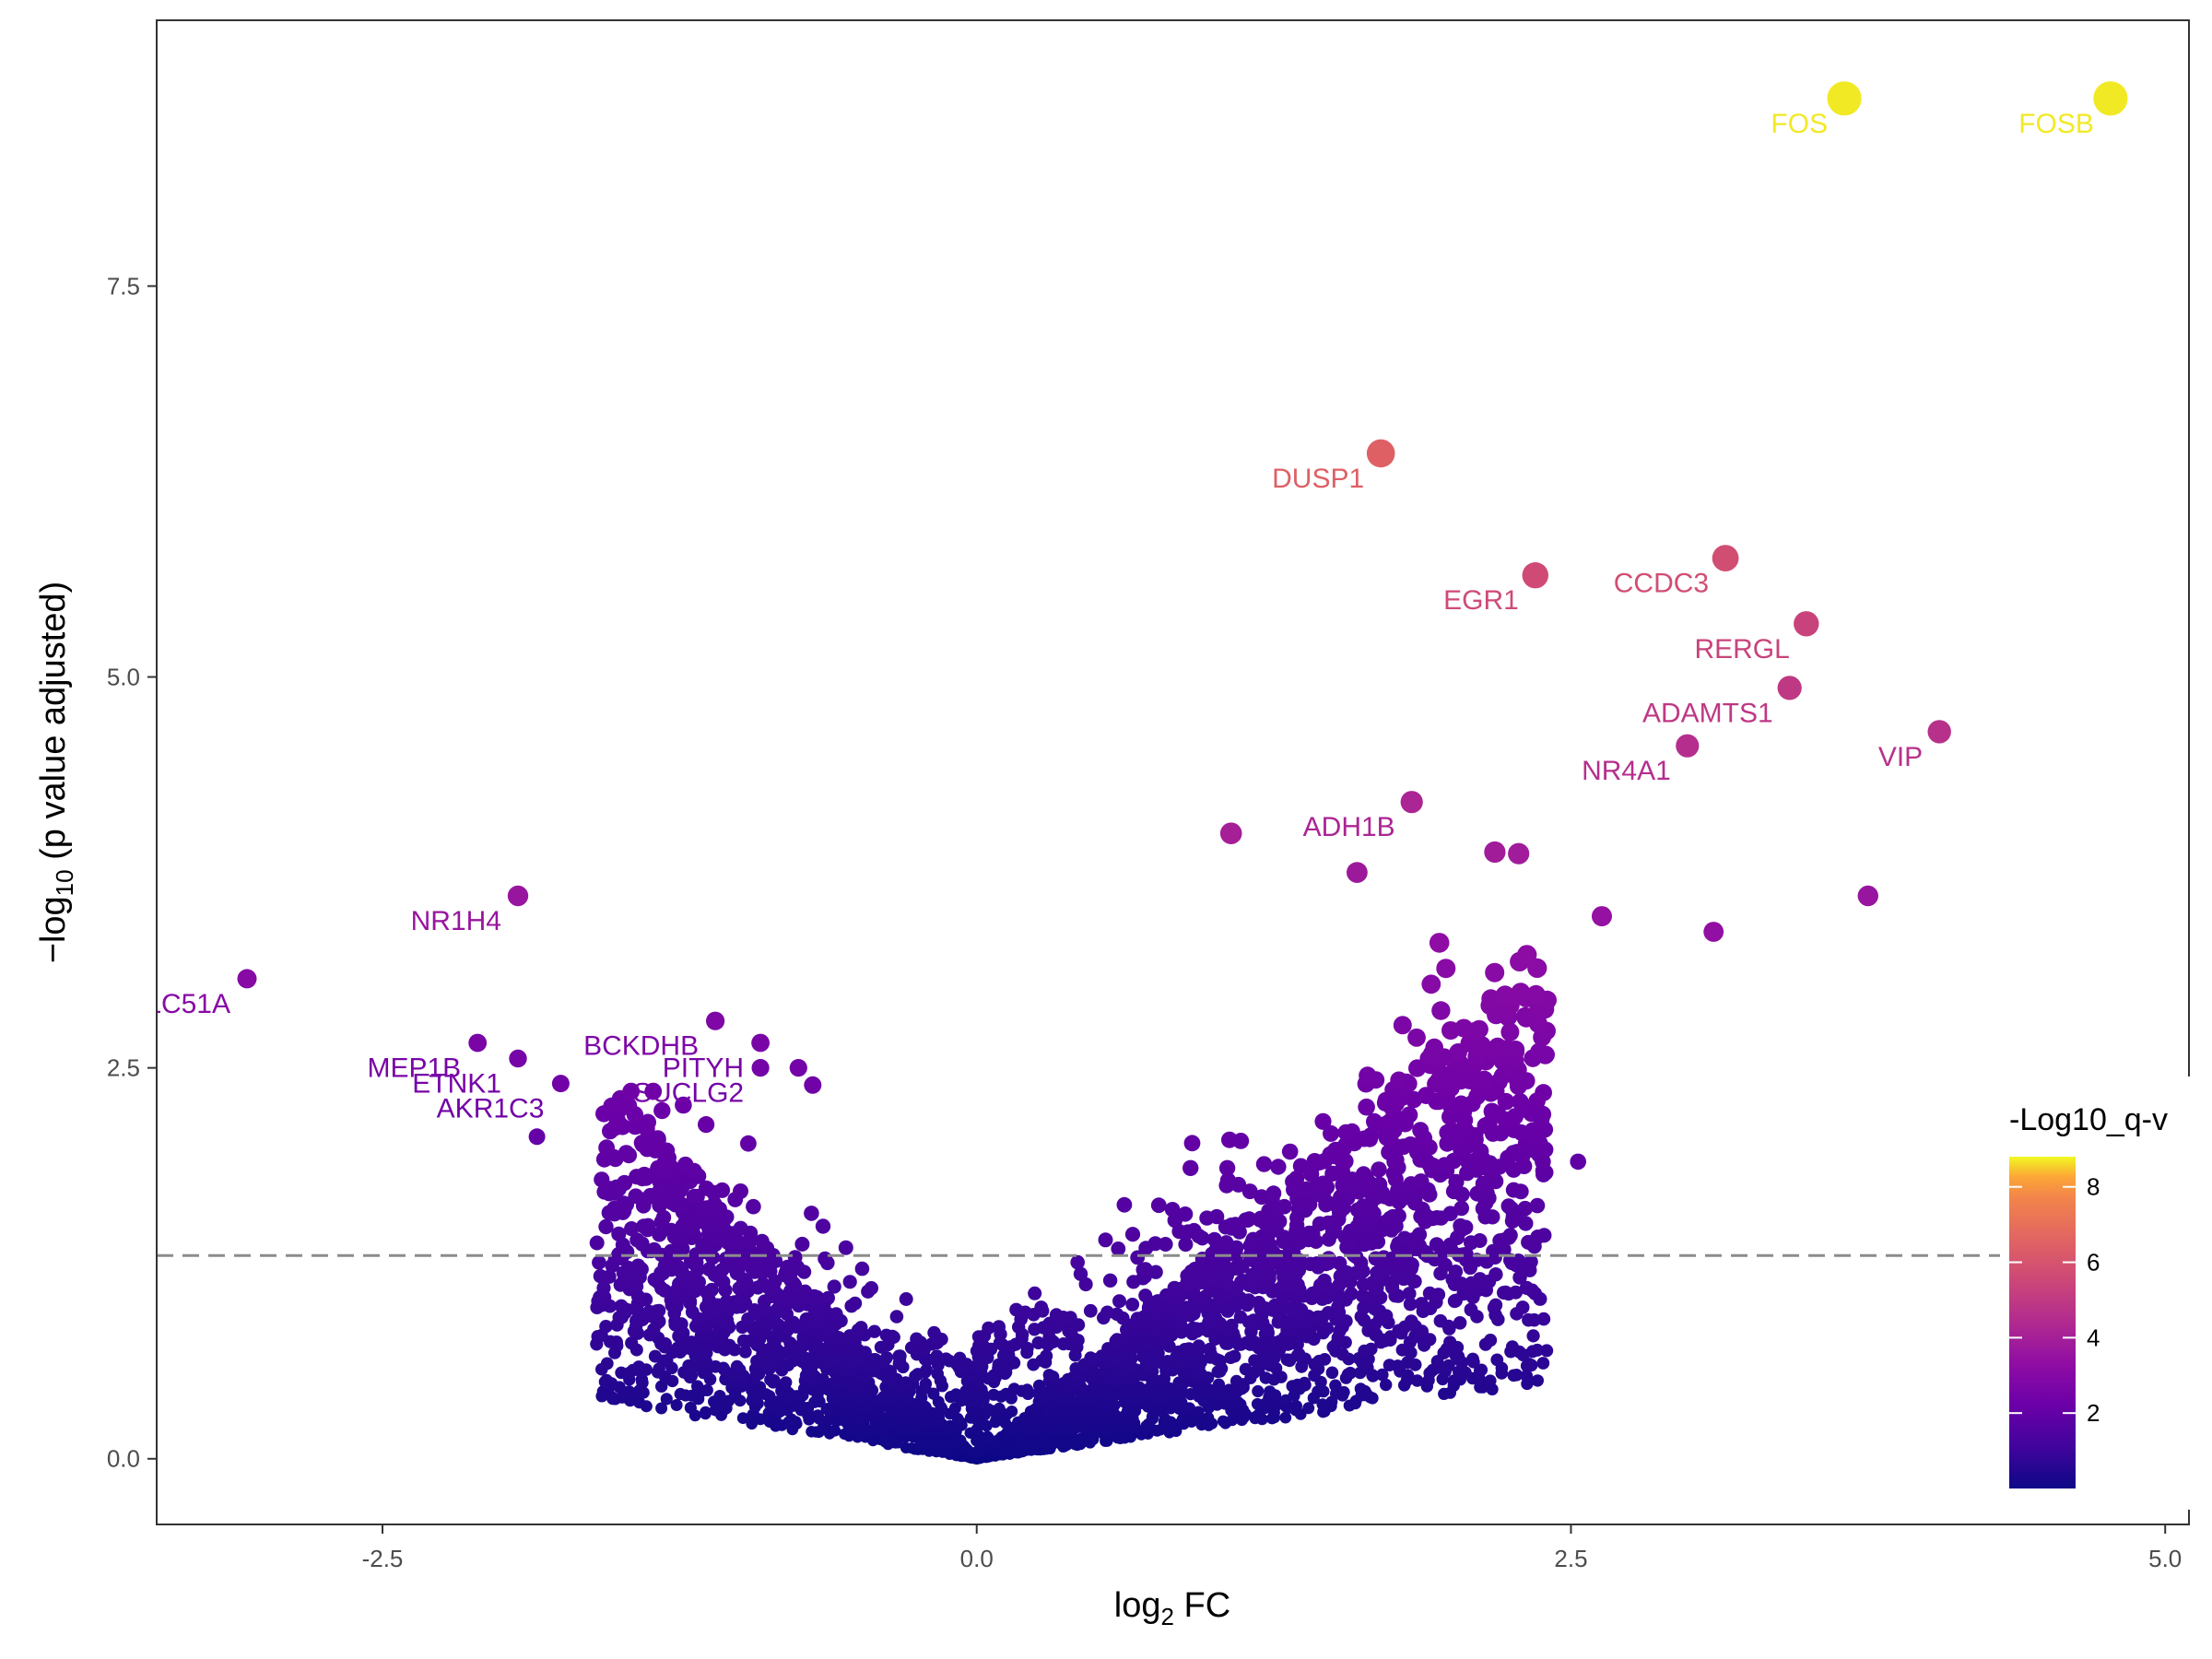 The width and height of the screenshot is (2212, 1659). Describe the element at coordinates (1626, 771) in the screenshot. I see `gene-label: NR4A1` at that location.